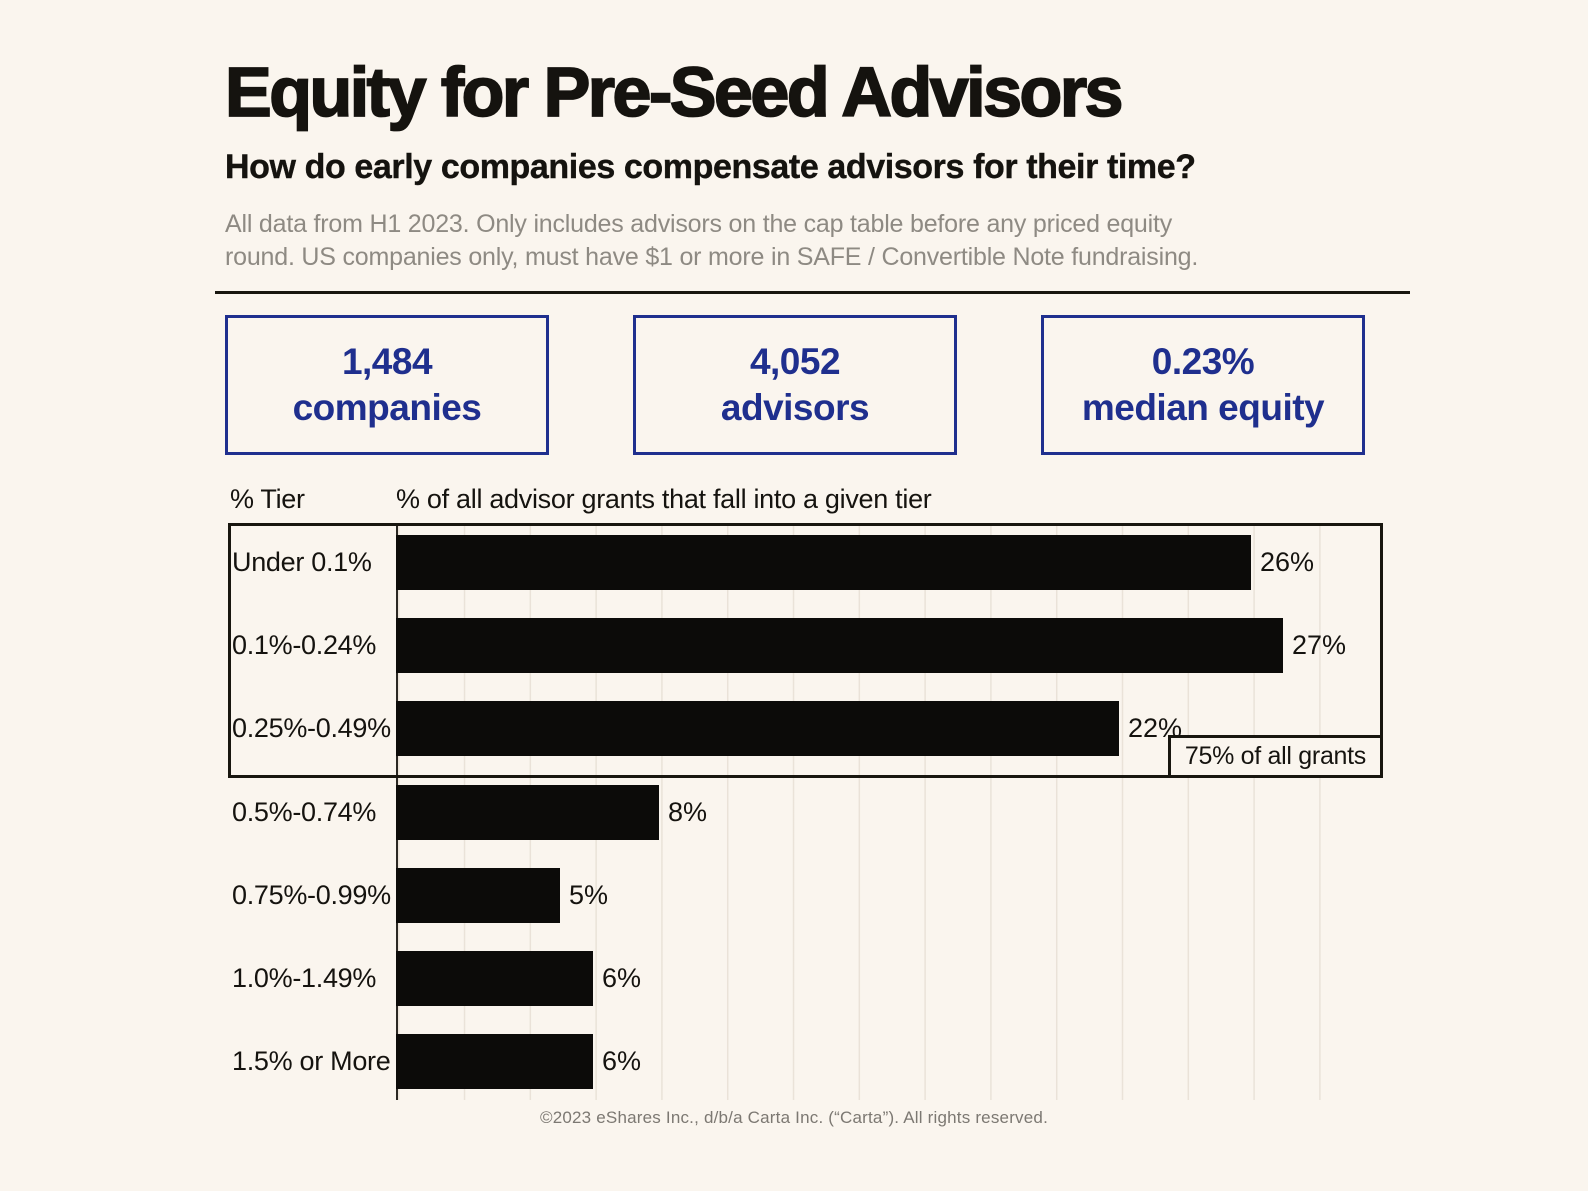  Describe the element at coordinates (311, 1061) in the screenshot. I see `tier-label: 1.5% or More` at that location.